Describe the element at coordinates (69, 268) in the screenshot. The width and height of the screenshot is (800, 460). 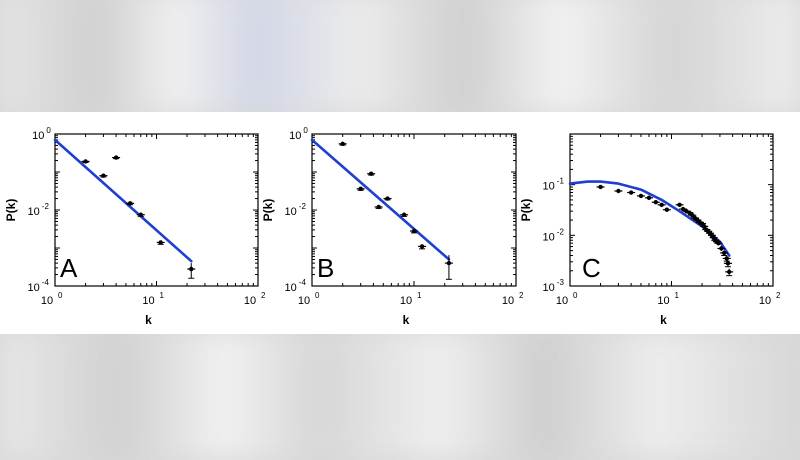
I see `panel-label: A` at that location.